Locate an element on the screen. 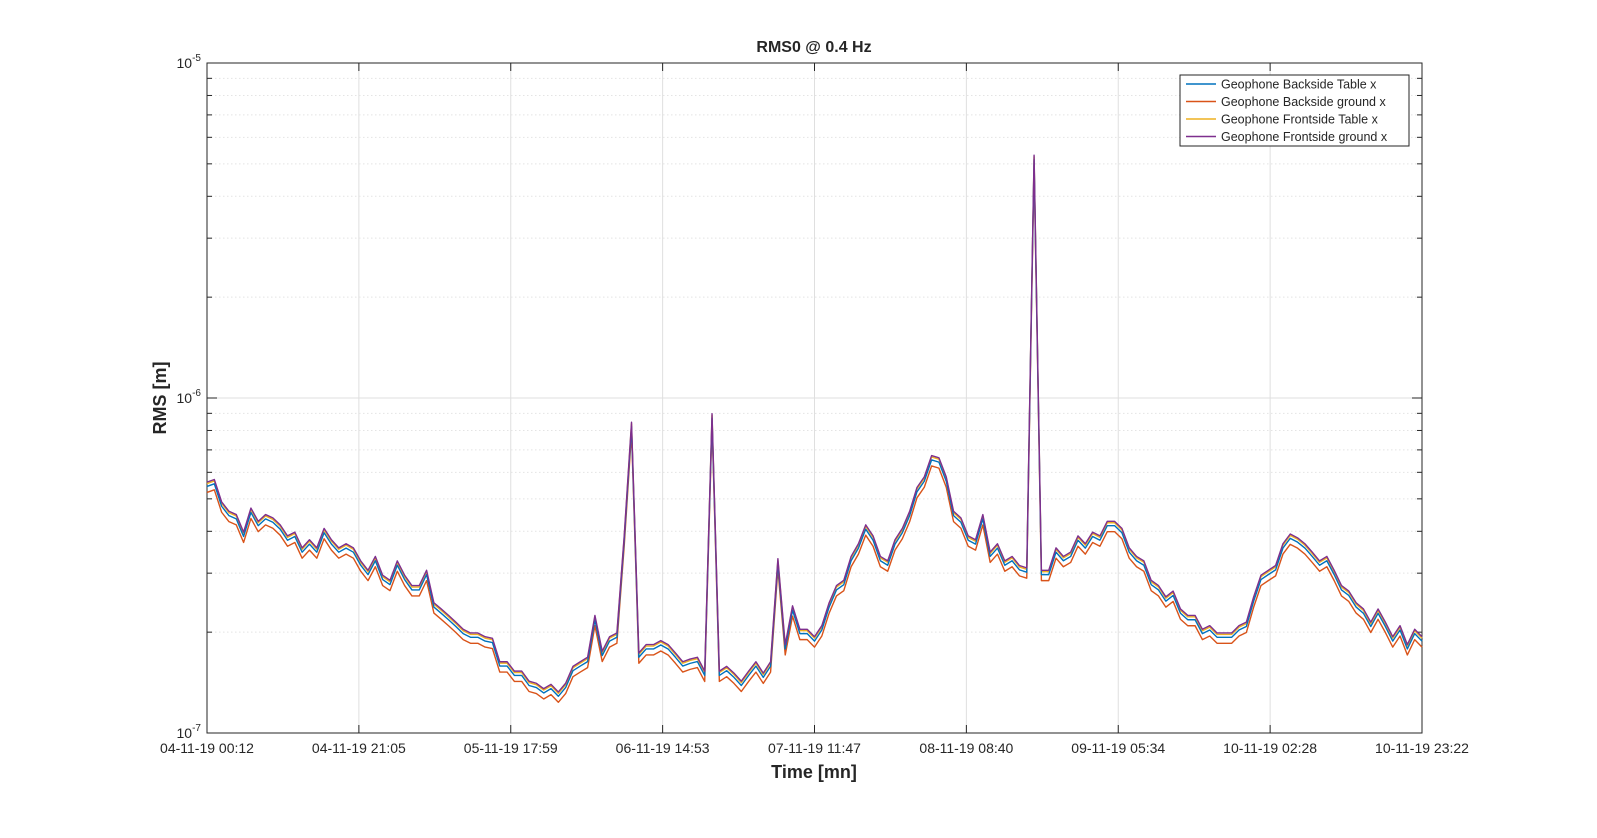  x-tick-label: 05-11-19 17:59 is located at coordinates (511, 748).